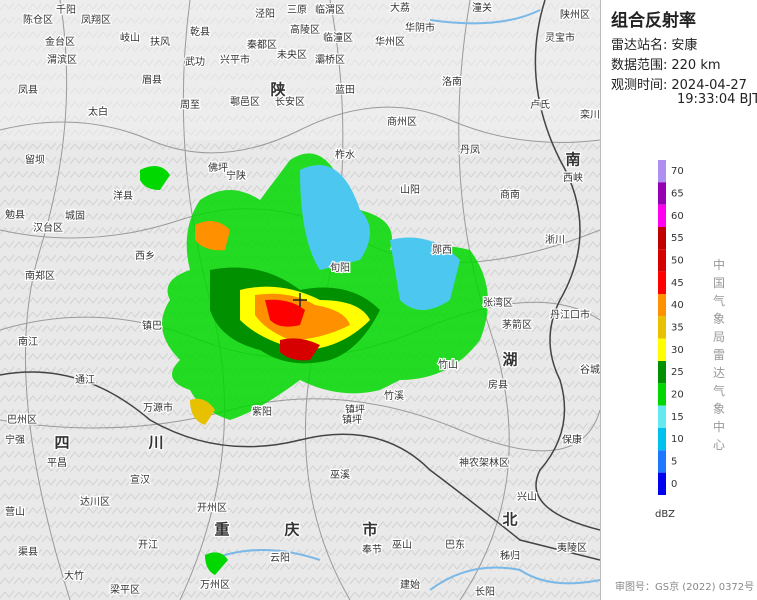 Image resolution: width=757 pixels, height=600 pixels. What do you see at coordinates (510, 194) in the screenshot?
I see `place-label: 商南` at bounding box center [510, 194].